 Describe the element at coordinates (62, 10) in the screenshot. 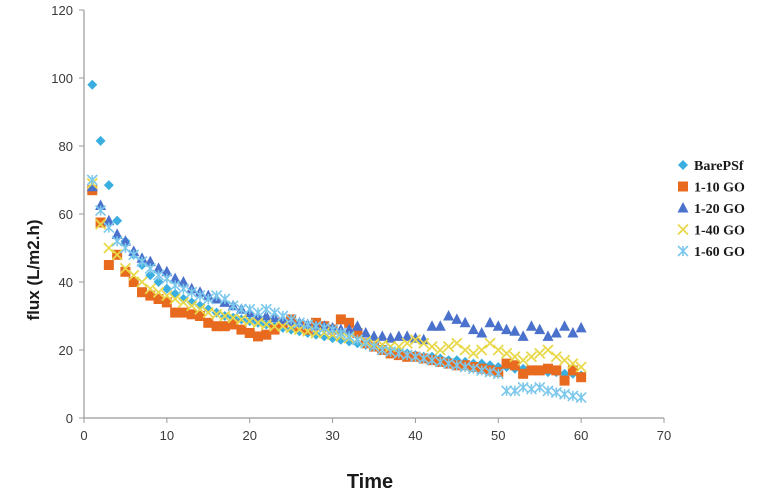

I see `y-tick-label: 120` at that location.